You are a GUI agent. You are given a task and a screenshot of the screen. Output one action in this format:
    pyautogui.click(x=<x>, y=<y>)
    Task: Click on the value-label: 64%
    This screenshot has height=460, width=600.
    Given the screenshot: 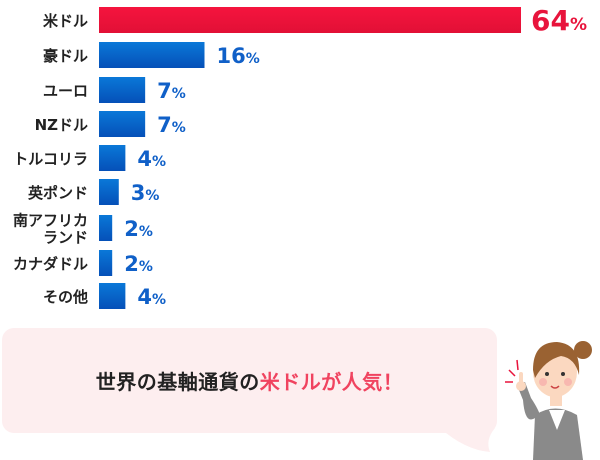 What is the action you would take?
    pyautogui.click(x=559, y=20)
    